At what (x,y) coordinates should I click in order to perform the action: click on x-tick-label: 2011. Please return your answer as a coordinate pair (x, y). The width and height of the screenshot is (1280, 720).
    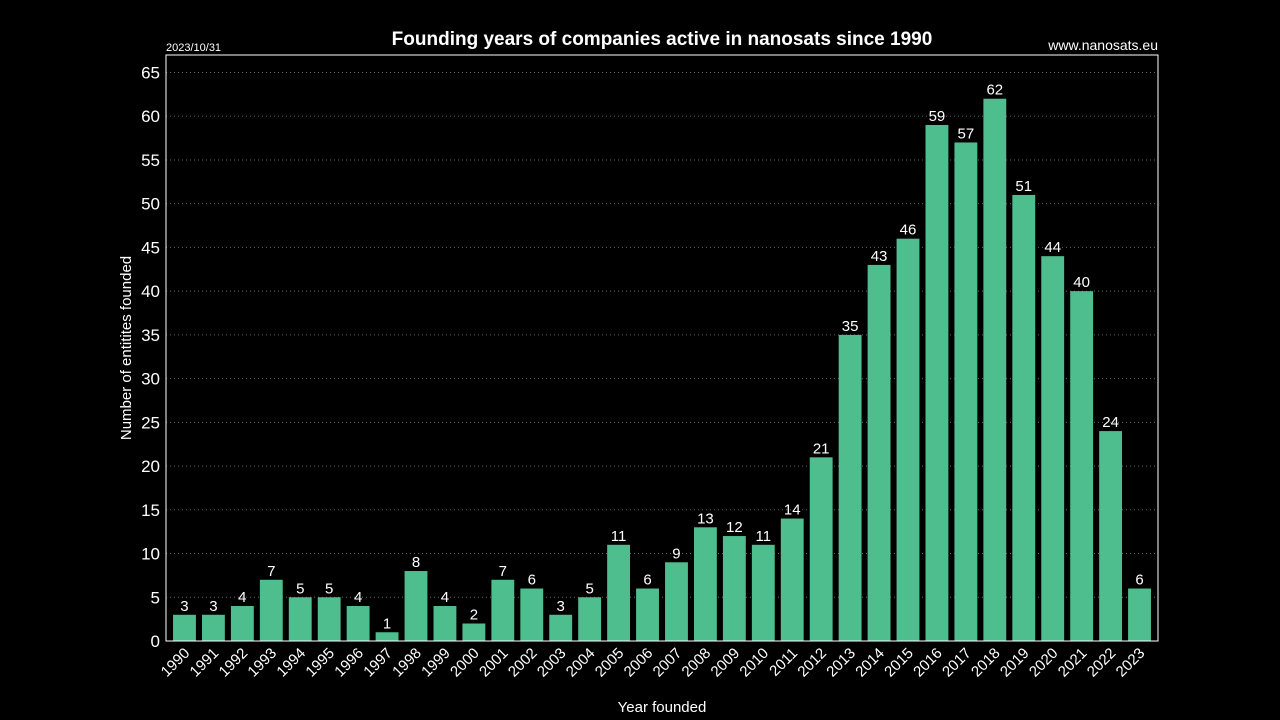
    Looking at the image, I should click on (783, 662).